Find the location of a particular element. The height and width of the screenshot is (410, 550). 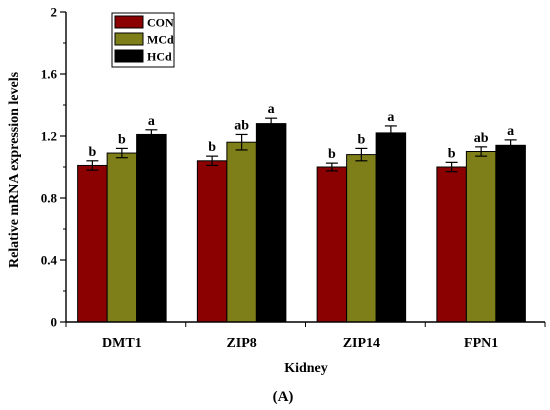

x-tick-label: DMT1 is located at coordinates (122, 343).